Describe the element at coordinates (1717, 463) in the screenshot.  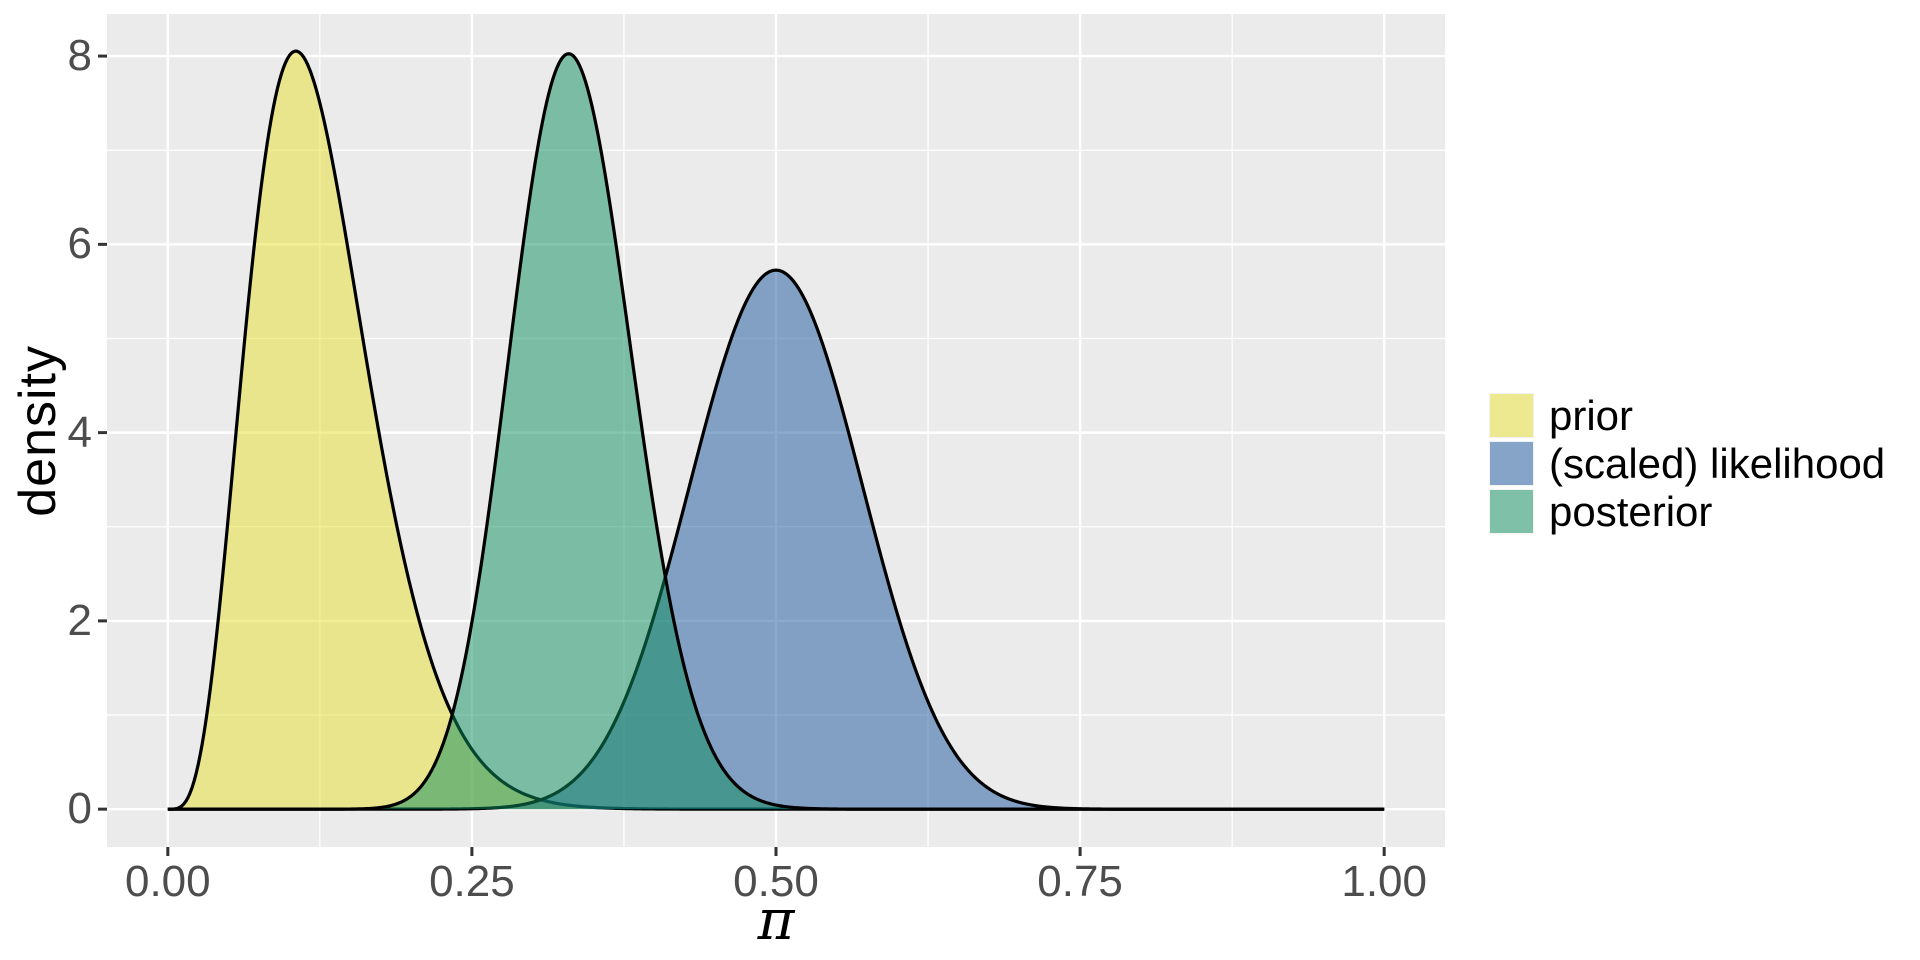
I see `legend-item-label: (scaled) likelihood` at that location.